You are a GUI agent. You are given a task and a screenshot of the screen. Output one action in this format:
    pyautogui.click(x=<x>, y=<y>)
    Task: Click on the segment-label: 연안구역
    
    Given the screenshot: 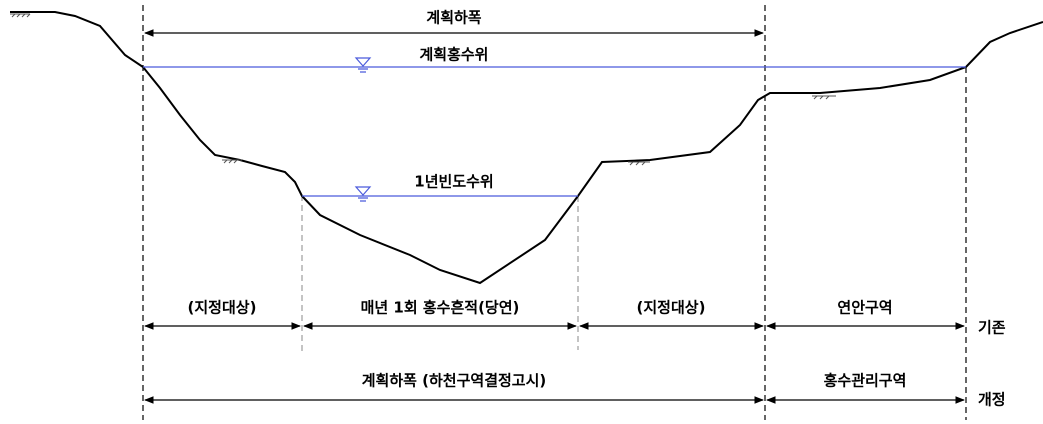 What is the action you would take?
    pyautogui.click(x=864, y=308)
    